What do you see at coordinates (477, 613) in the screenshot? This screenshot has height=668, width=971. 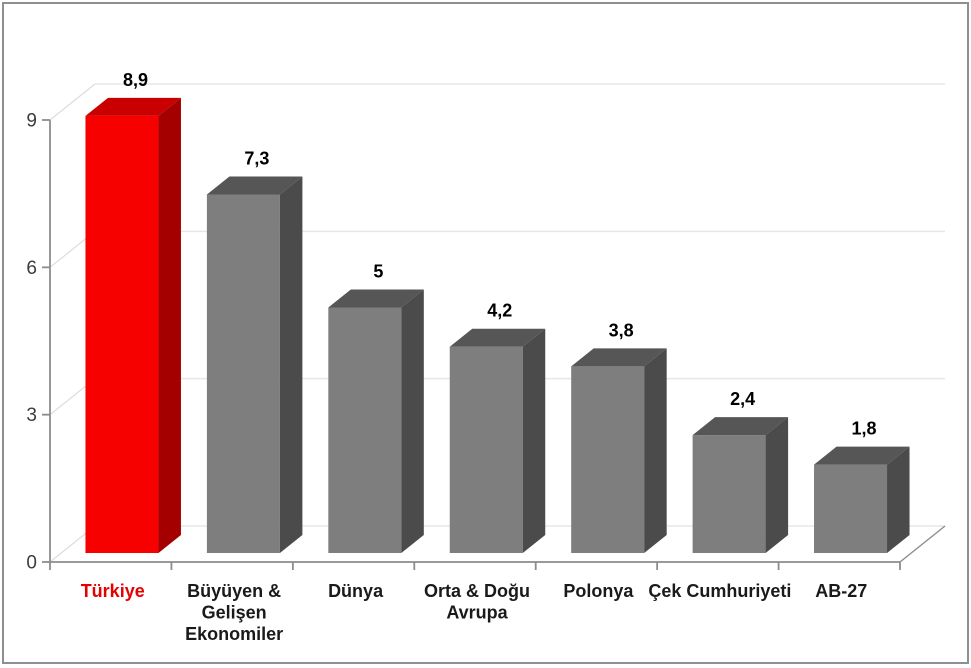 I see `category-label: Avrupa` at bounding box center [477, 613].